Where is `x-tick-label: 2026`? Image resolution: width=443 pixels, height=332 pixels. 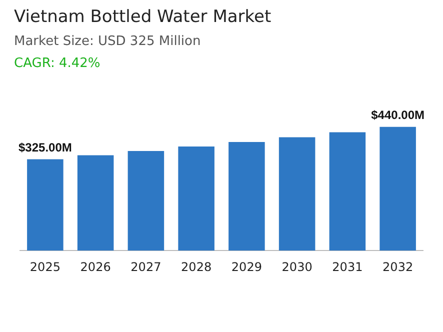 x-tick-label: 2026 is located at coordinates (95, 267).